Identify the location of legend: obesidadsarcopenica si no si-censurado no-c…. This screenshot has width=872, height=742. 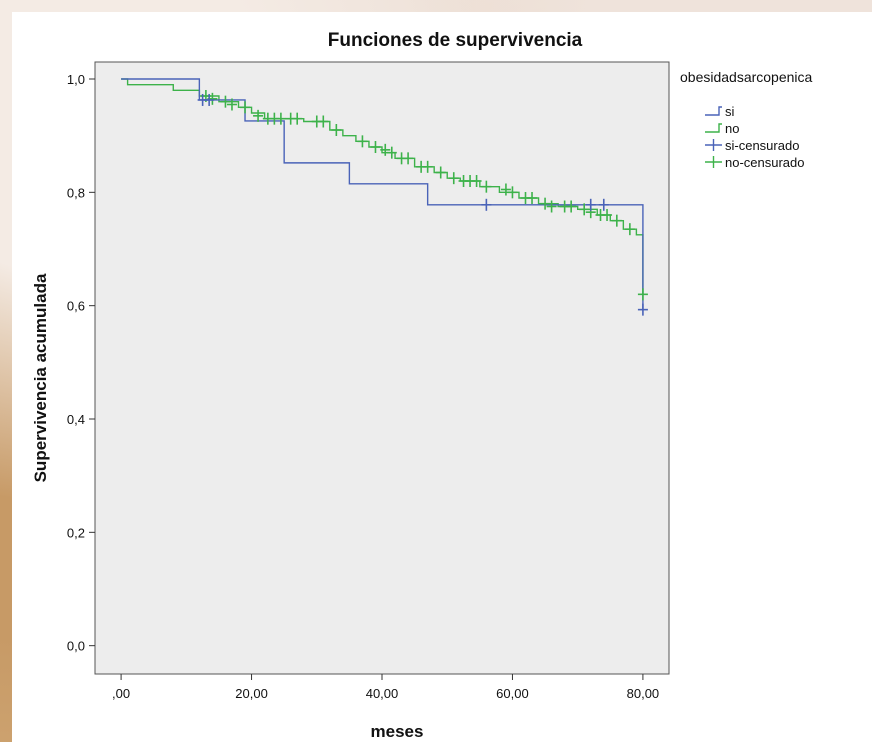
(746, 119).